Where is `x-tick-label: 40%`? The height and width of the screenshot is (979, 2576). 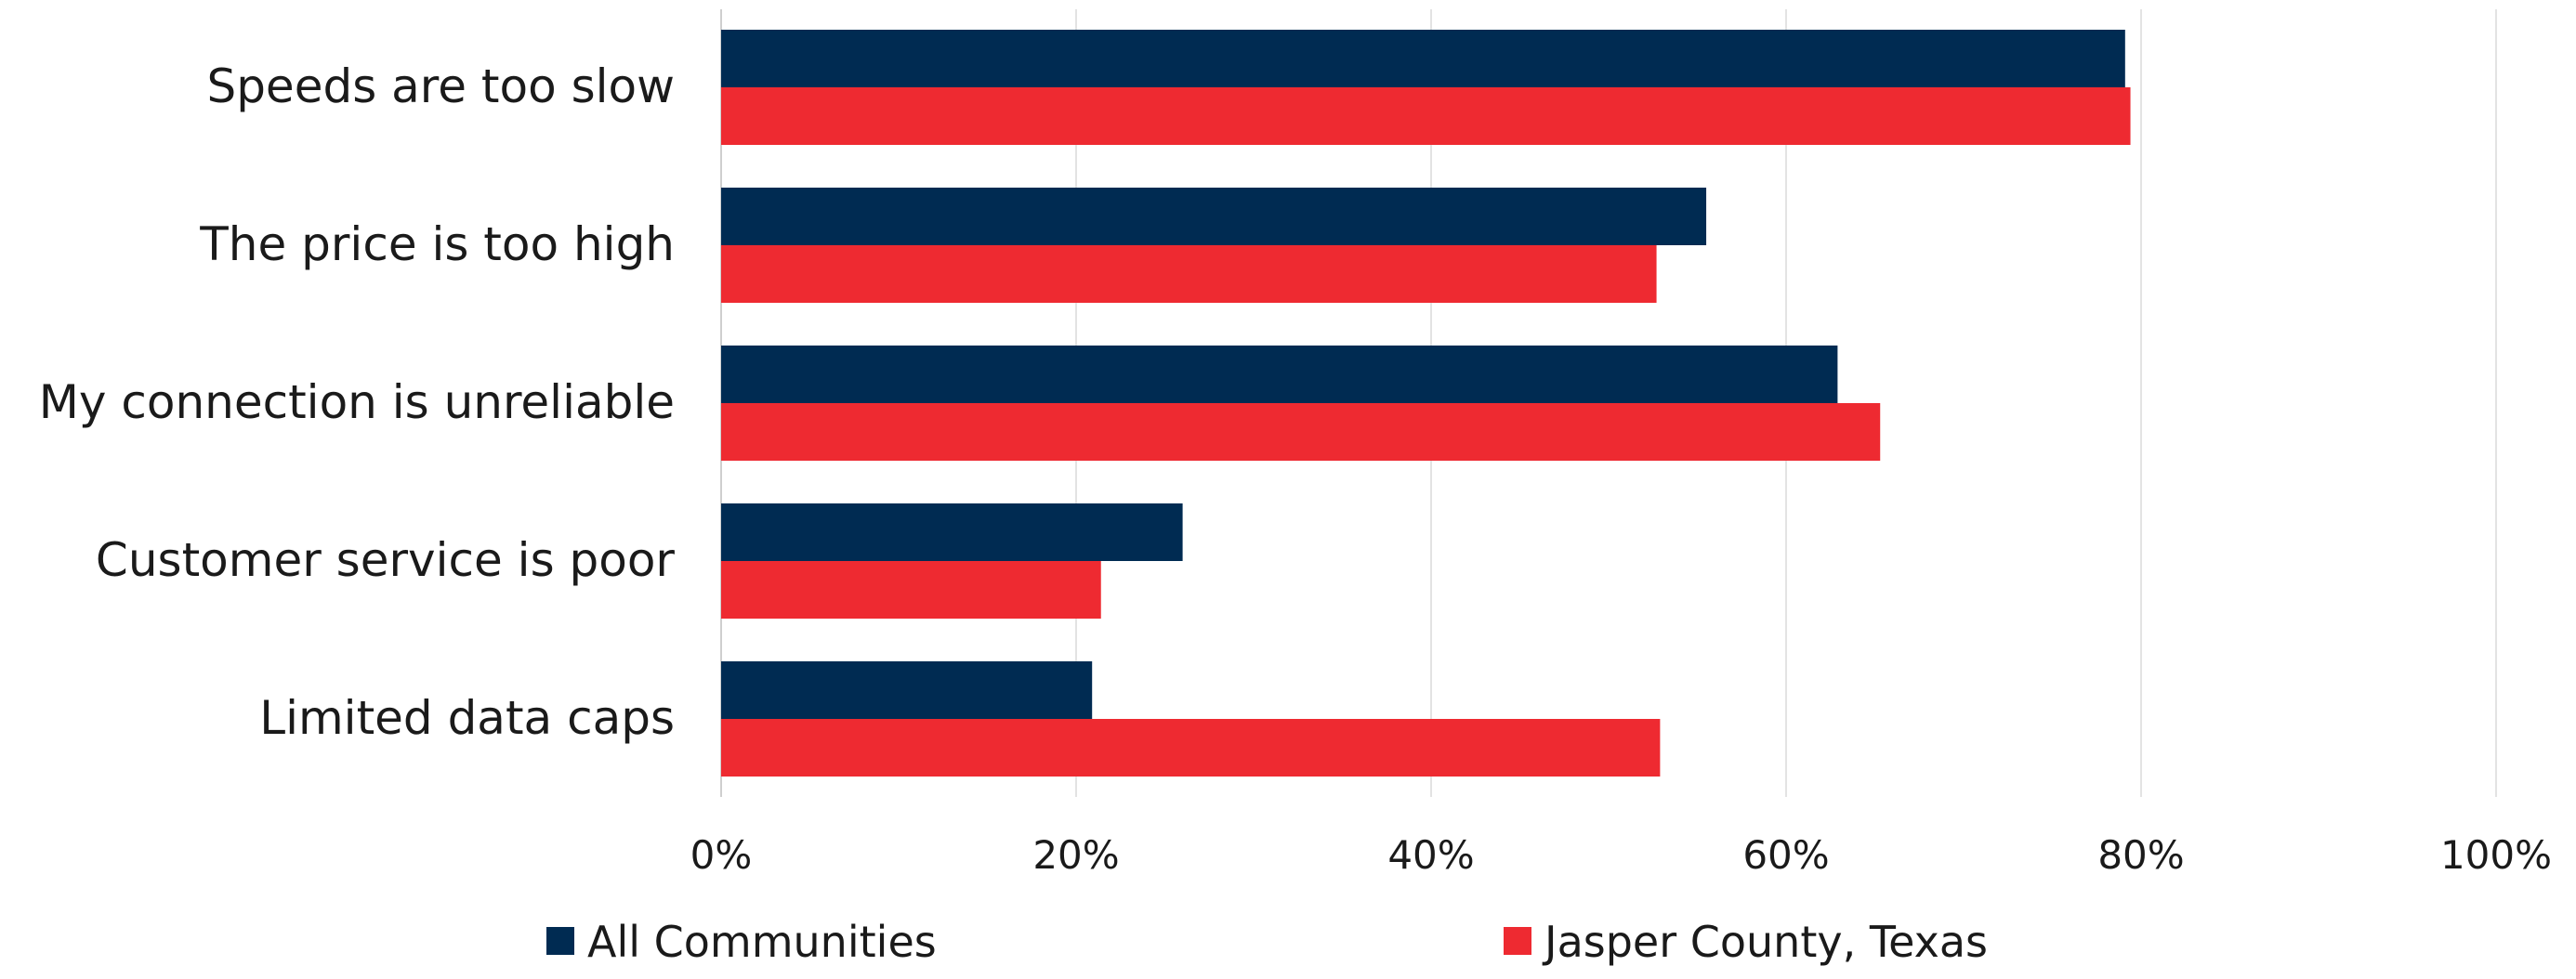
x-tick-label: 40% is located at coordinates (1430, 855).